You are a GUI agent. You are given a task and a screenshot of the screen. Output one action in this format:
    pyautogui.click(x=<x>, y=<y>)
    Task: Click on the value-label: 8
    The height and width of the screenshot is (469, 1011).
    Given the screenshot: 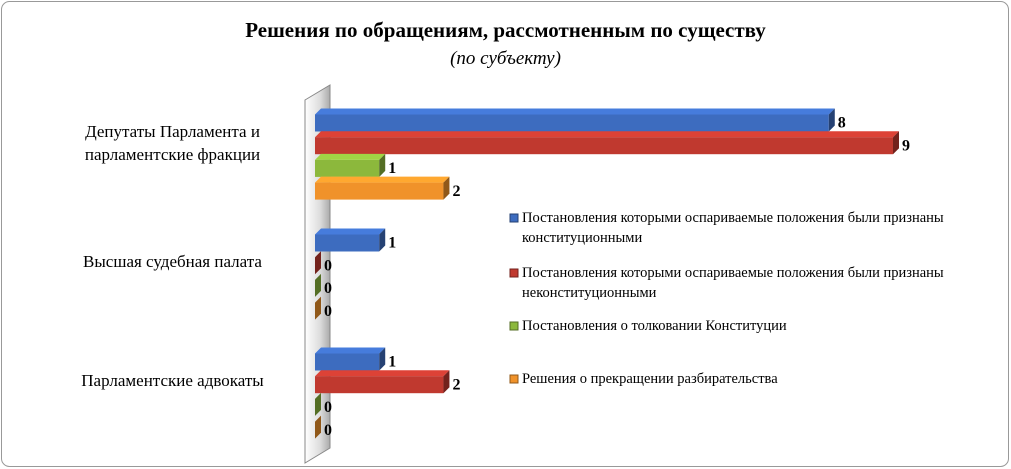 What is the action you would take?
    pyautogui.click(x=842, y=123)
    